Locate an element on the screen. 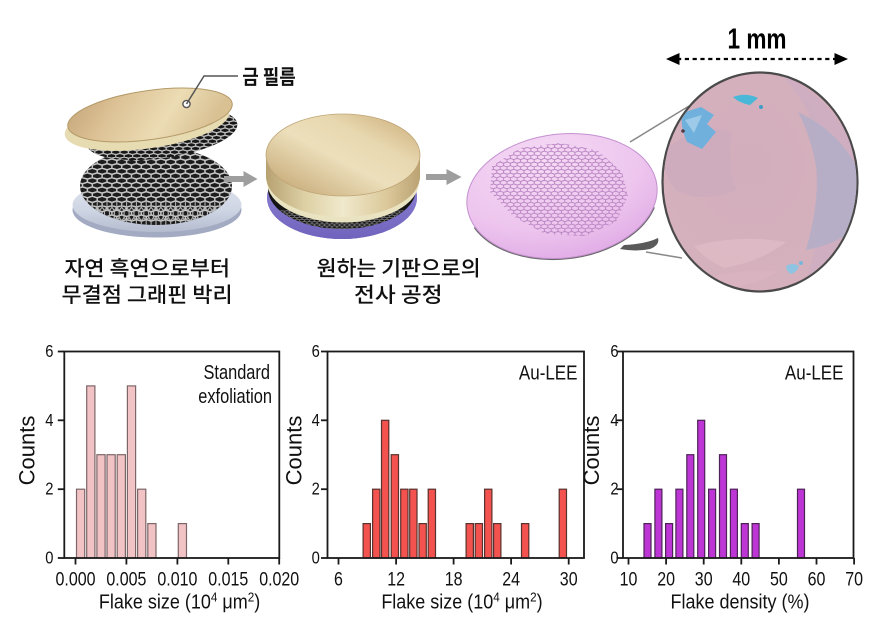 The height and width of the screenshot is (634, 880). svg-text: Flake density (%) is located at coordinates (740, 603).